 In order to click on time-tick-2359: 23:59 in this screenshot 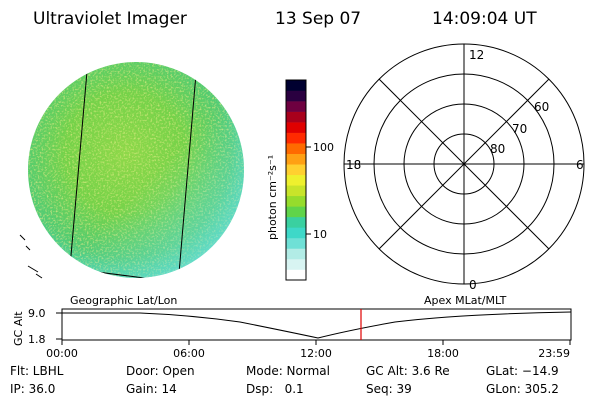, I will do `click(554, 353)`.